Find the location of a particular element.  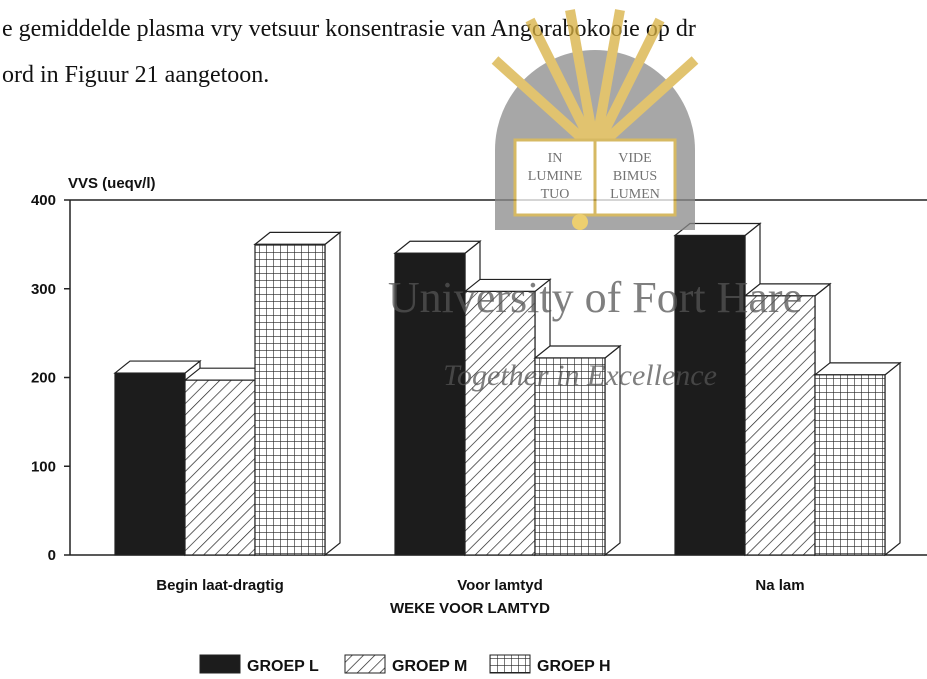

watermark: IN LUMINE TUO VIDE BIMUS LUMEN is located at coordinates (595, 119).